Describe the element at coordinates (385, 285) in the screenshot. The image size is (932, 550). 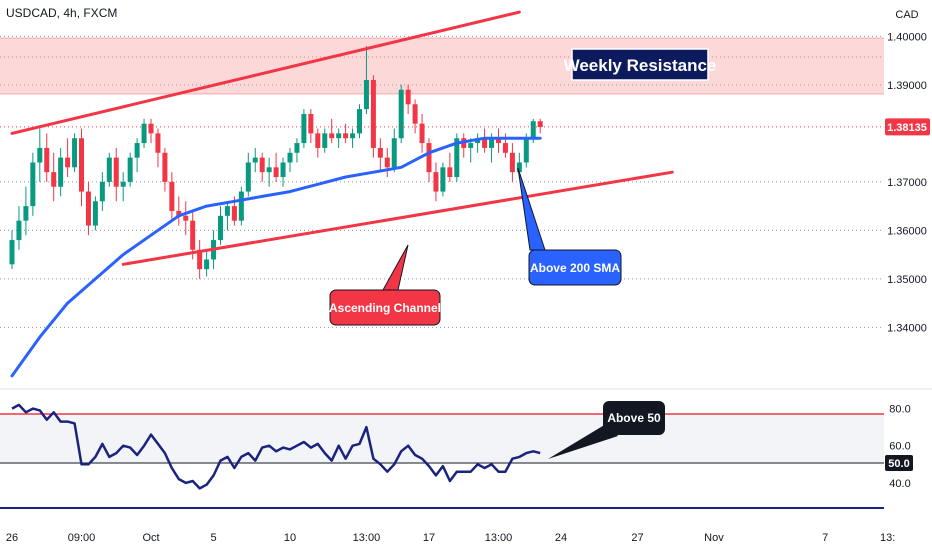
I see `ascending-channel-callout: Ascending Channel` at that location.